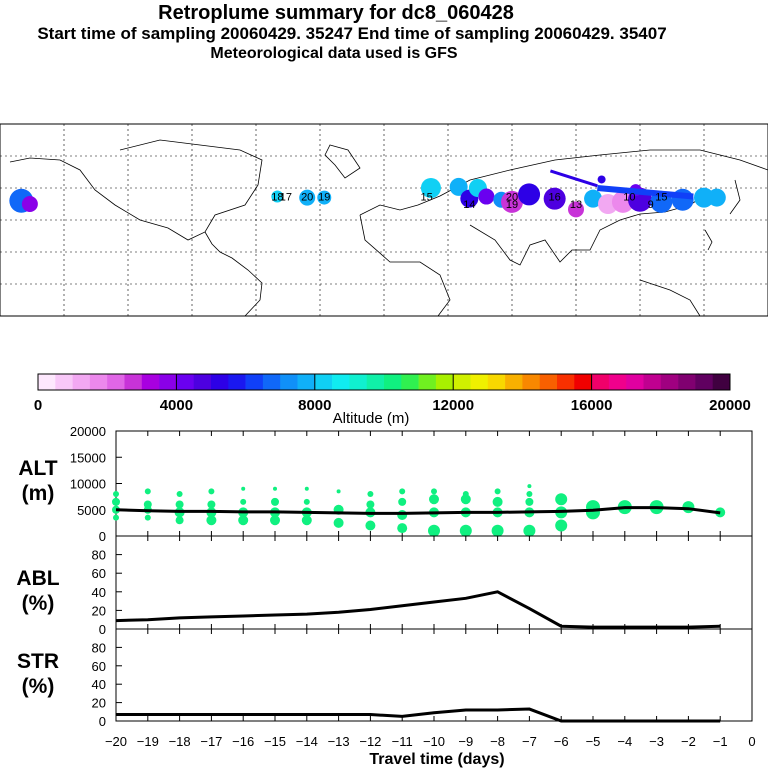  Describe the element at coordinates (730, 405) in the screenshot. I see `colorbar-tick-label: 20000` at that location.